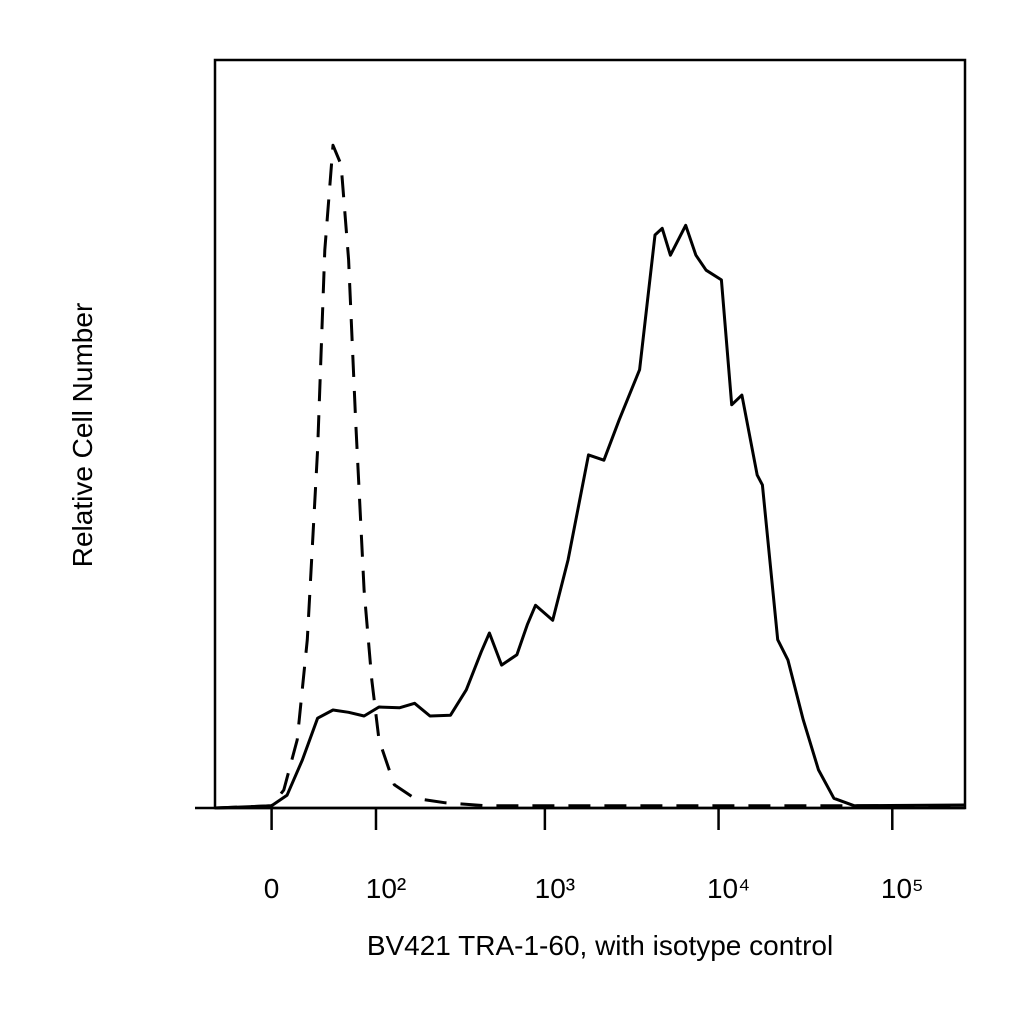 The image size is (1024, 1024). Describe the element at coordinates (902, 888) in the screenshot. I see `x-tick-label: 10⁵` at that location.